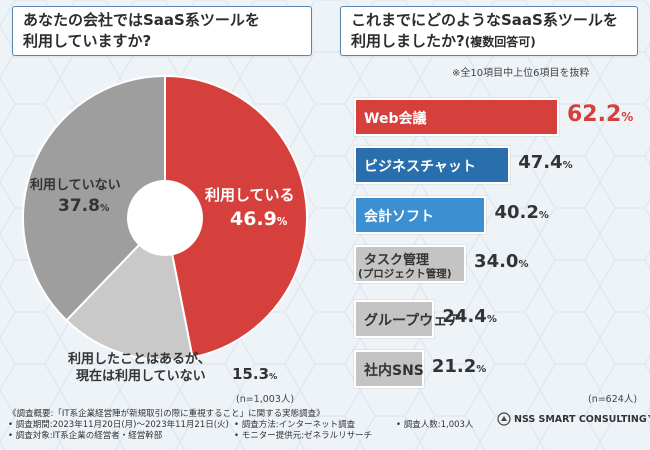  What do you see at coordinates (399, 217) in the screenshot?
I see `bar-label-2: 会計ソフト` at bounding box center [399, 217].